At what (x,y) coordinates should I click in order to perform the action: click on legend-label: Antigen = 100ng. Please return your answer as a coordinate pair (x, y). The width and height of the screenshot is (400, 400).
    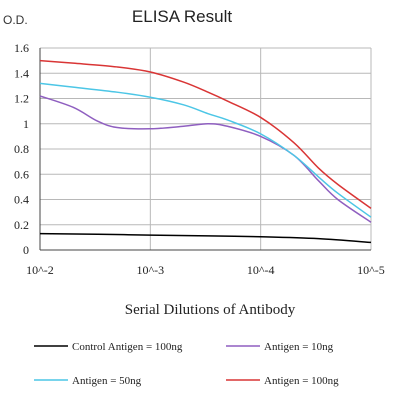
    Looking at the image, I should click on (301, 381).